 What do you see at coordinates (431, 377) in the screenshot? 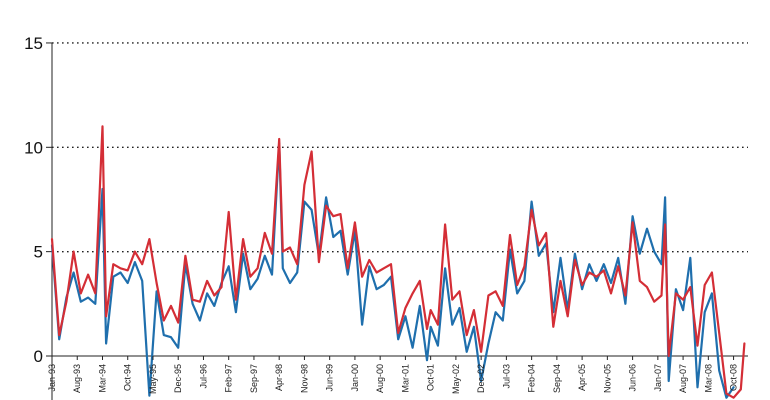
I see `x-tick-label: Oct-01` at bounding box center [431, 377].